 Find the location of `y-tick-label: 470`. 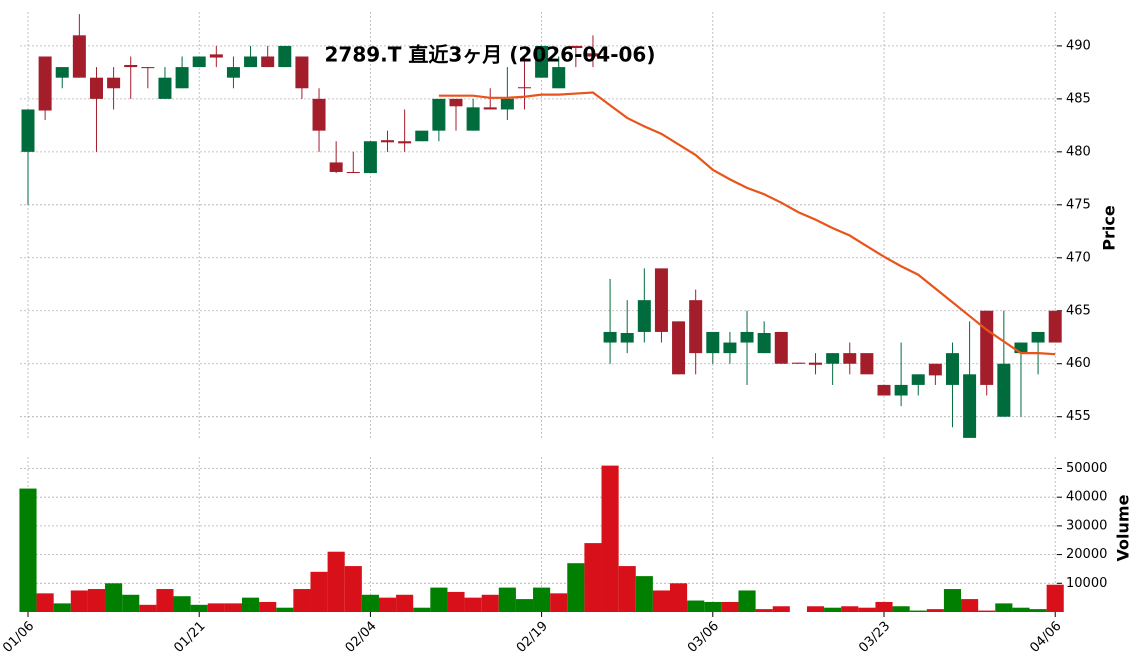

y-tick-label: 470 is located at coordinates (1078, 257).